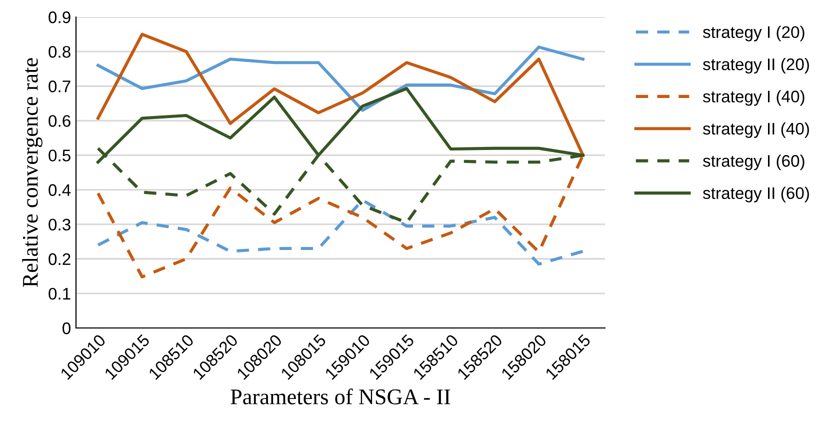 The height and width of the screenshot is (438, 826). I want to click on y-axis-title: Relative convergence rate, so click(32, 173).